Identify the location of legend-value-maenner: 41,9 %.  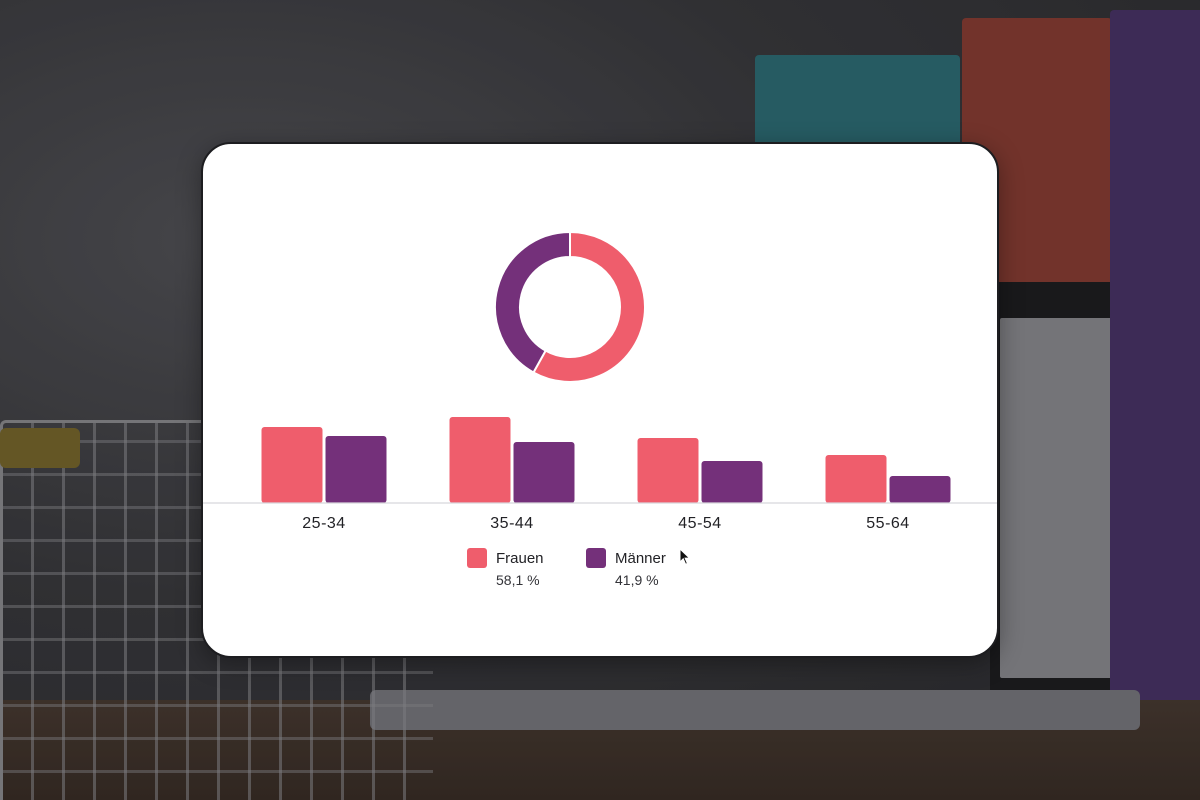
(637, 580).